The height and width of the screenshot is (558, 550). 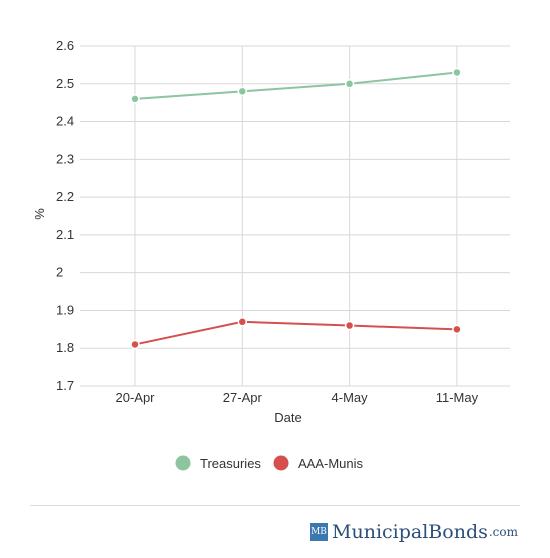 I want to click on x-tick-label: 20-Apr, so click(x=135, y=397).